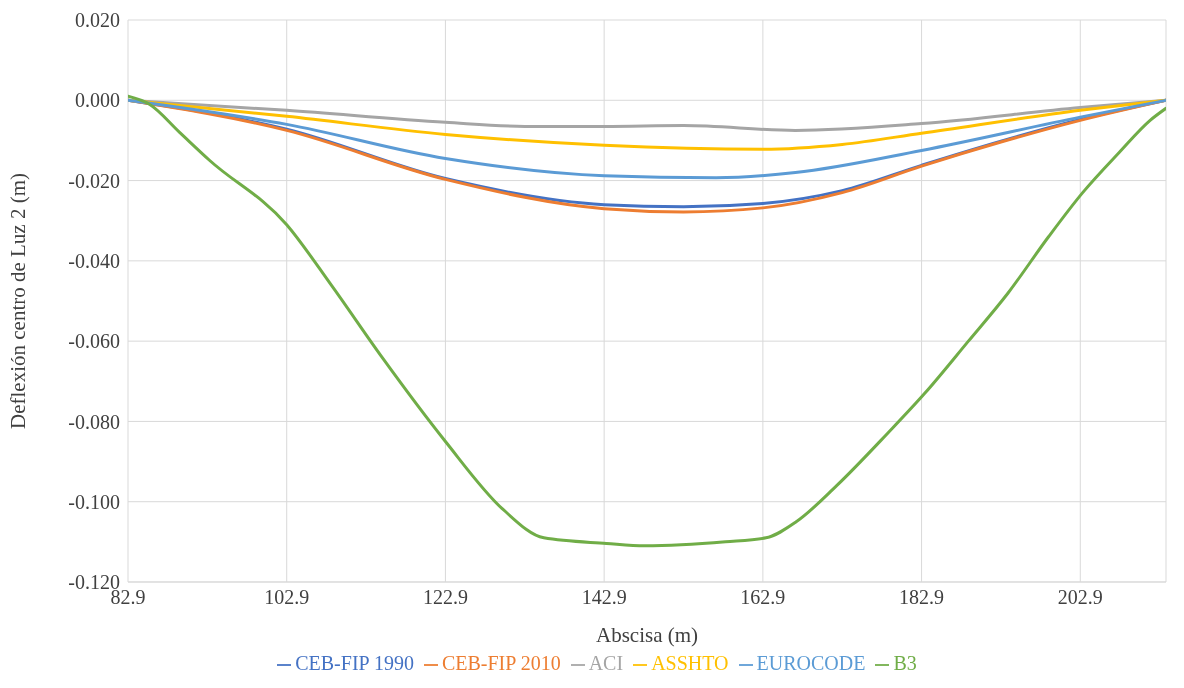 Image resolution: width=1184 pixels, height=688 pixels. Describe the element at coordinates (905, 663) in the screenshot. I see `legend-label: B3` at that location.